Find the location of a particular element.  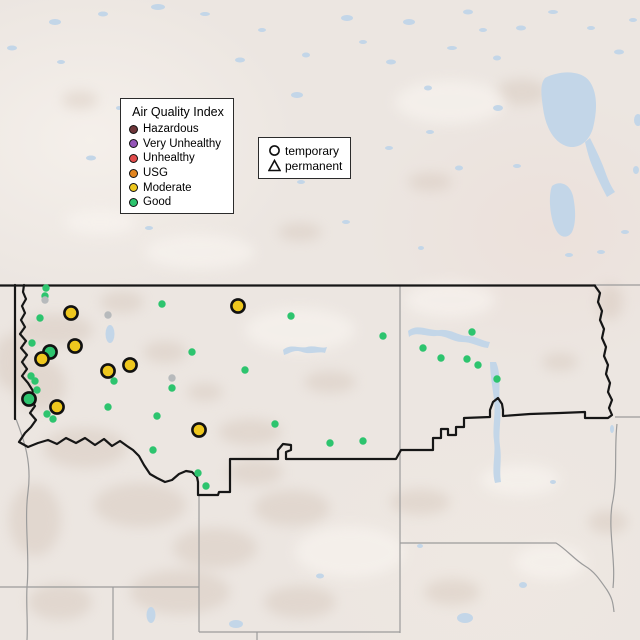

aqi-legend-title: Air Quality Index is located at coordinates (178, 112).